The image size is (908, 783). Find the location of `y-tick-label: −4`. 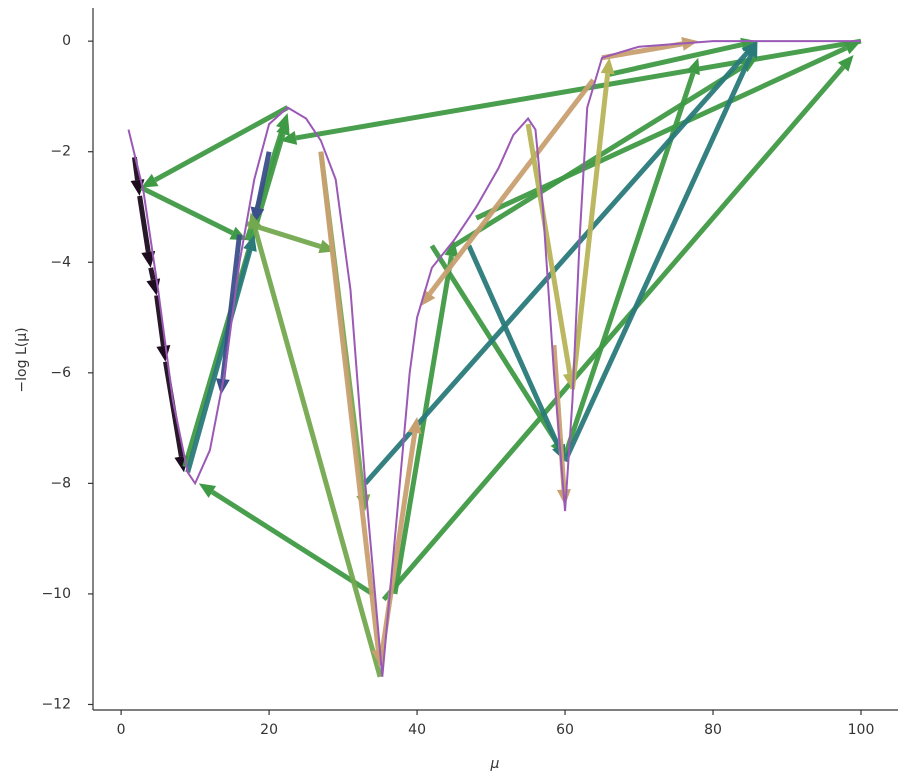

y-tick-label: −4 is located at coordinates (60, 262).